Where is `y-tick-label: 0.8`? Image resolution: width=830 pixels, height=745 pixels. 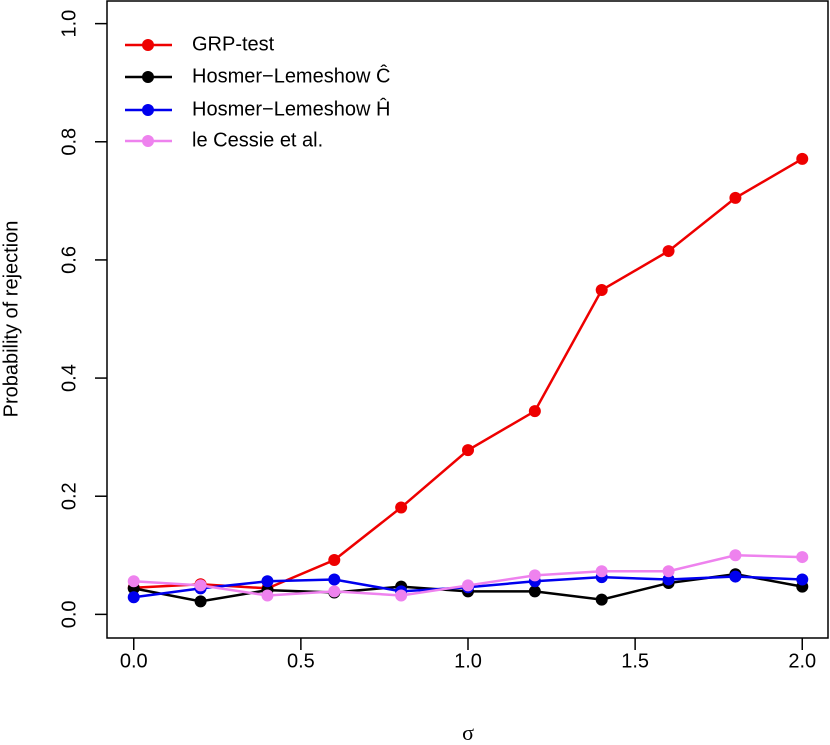 y-tick-label: 0.8 is located at coordinates (69, 142).